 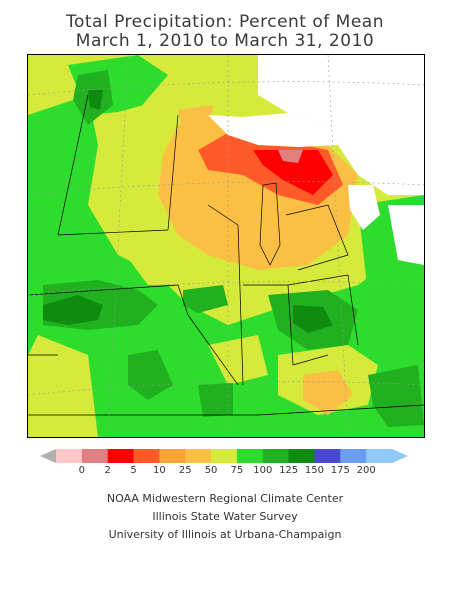 I want to click on region-wet-center, so click(x=205, y=299).